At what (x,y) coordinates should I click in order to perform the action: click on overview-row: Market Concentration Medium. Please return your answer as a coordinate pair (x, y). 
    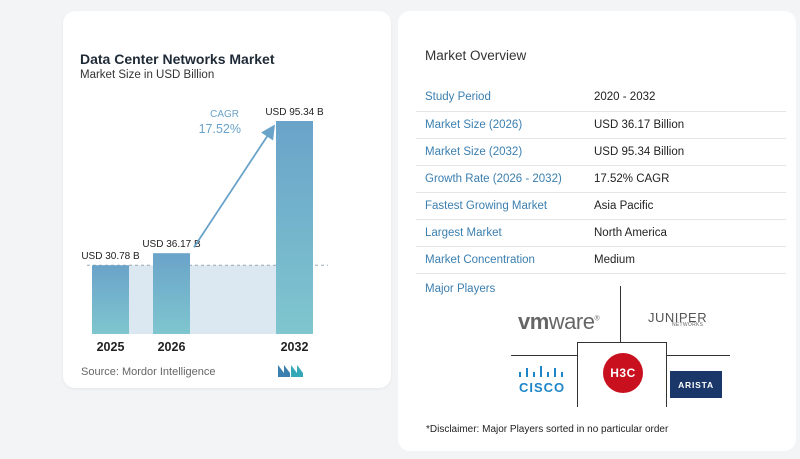
    Looking at the image, I should click on (601, 260).